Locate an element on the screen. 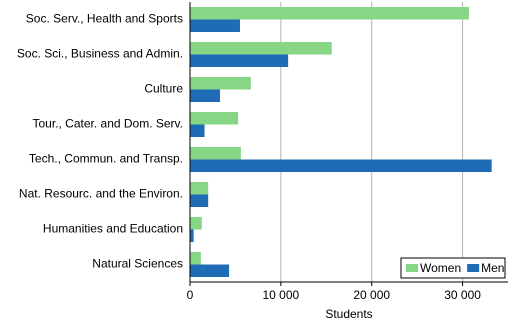 Image resolution: width=521 pixels, height=322 pixels. legend-box is located at coordinates (453, 268).